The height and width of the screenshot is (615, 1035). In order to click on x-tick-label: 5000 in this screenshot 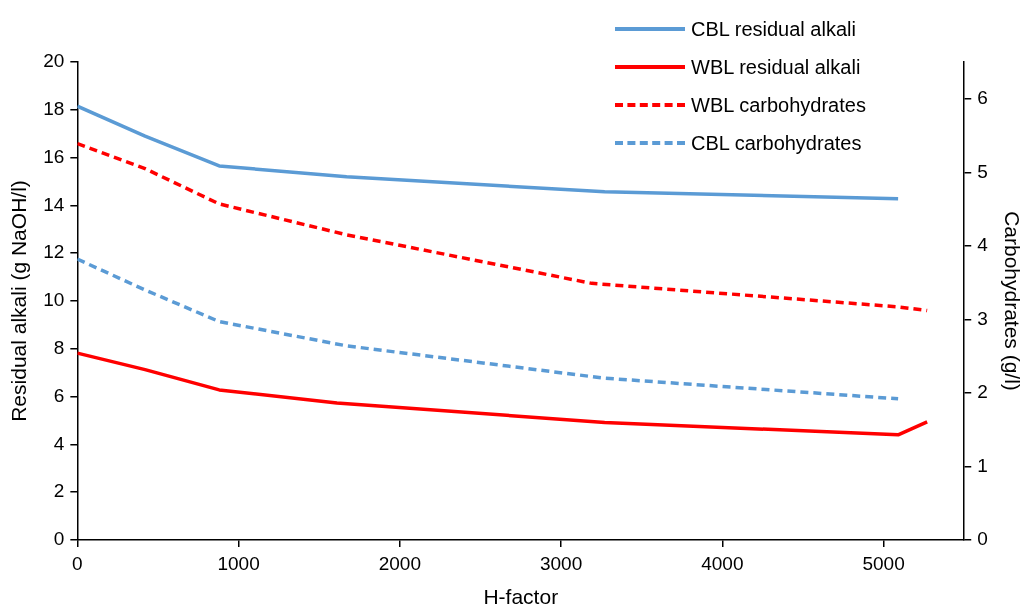, I will do `click(883, 563)`.